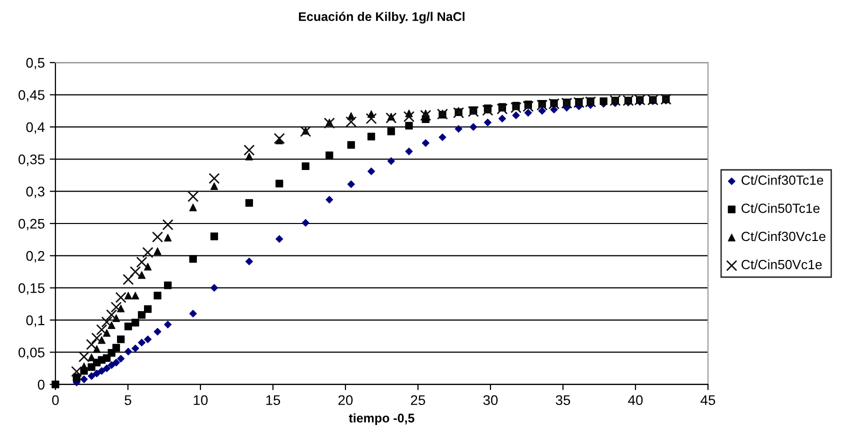 The image size is (853, 447). What do you see at coordinates (31, 96) in the screenshot?
I see `y-tick-label: 0,45` at bounding box center [31, 96].